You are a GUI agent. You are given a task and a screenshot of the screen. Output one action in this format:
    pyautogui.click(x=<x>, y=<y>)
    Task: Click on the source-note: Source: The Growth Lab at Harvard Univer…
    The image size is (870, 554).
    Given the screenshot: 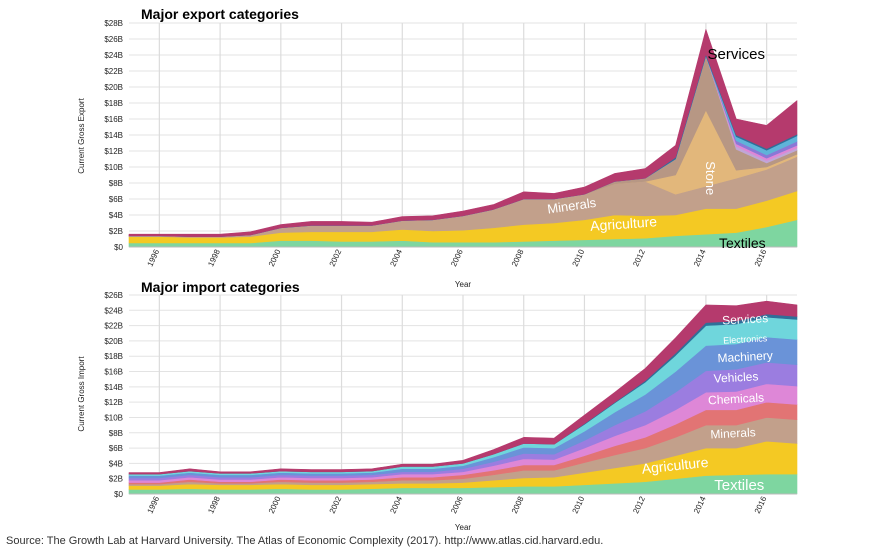 What is the action you would take?
    pyautogui.click(x=305, y=541)
    